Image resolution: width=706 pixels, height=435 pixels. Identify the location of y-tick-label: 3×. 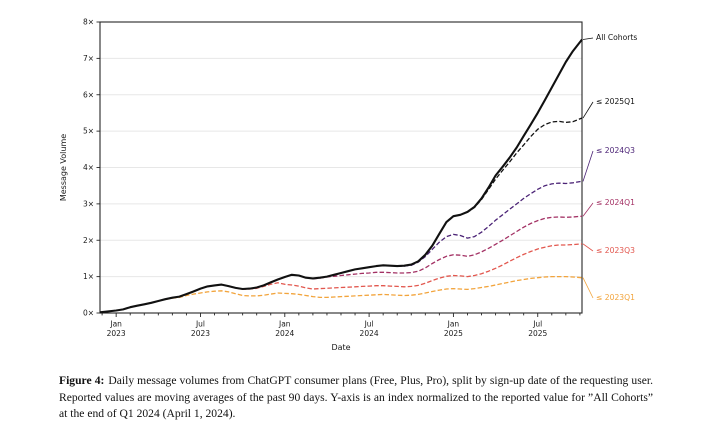
(88, 203).